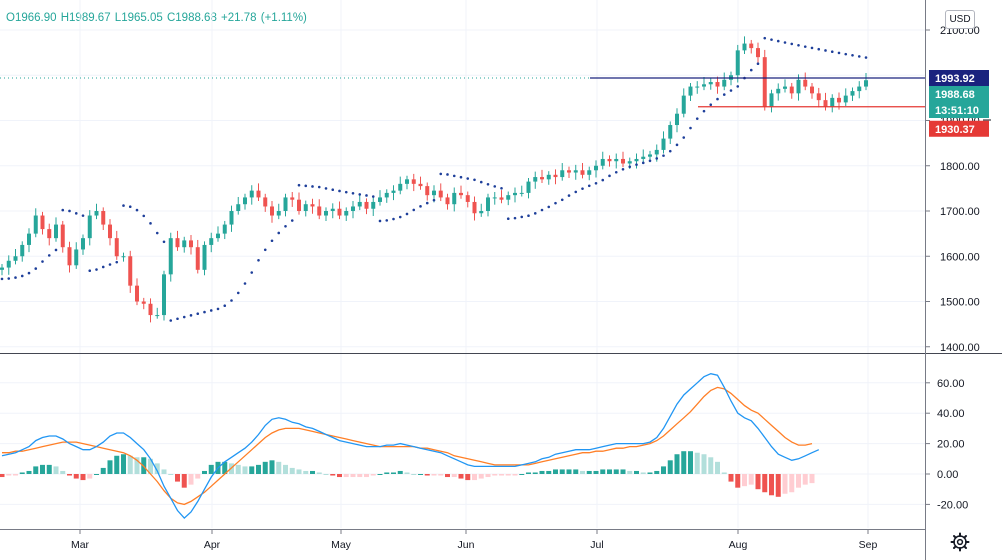  Describe the element at coordinates (80, 545) in the screenshot. I see `time-label: Mar` at that location.